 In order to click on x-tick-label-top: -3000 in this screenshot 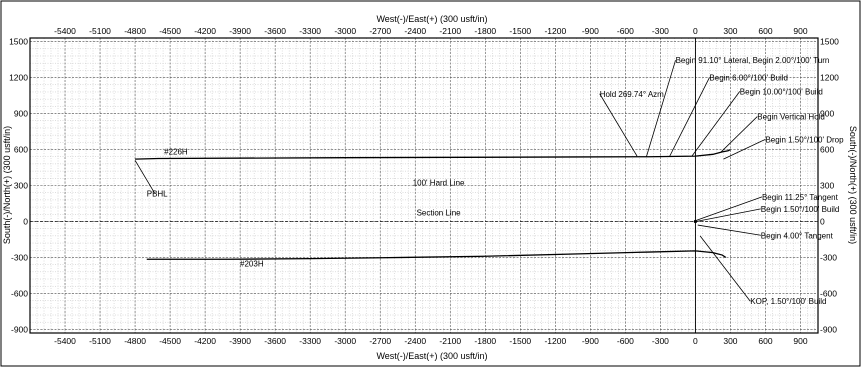, I will do `click(345, 31)`.